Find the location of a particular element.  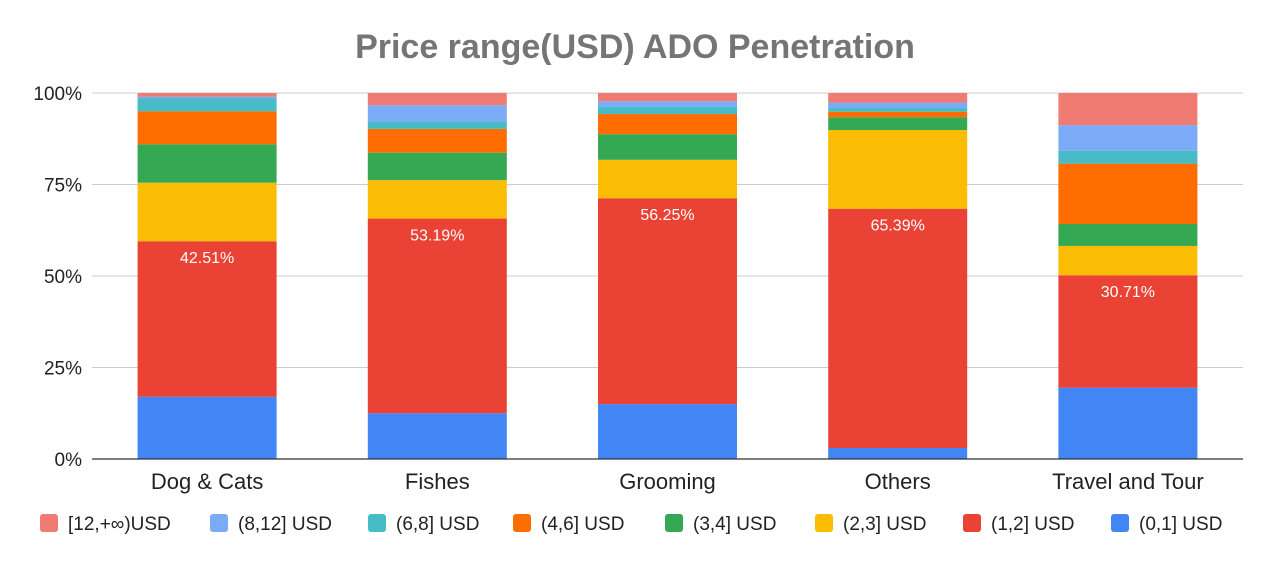

legend-item: [12,+∞)USD is located at coordinates (105, 524).